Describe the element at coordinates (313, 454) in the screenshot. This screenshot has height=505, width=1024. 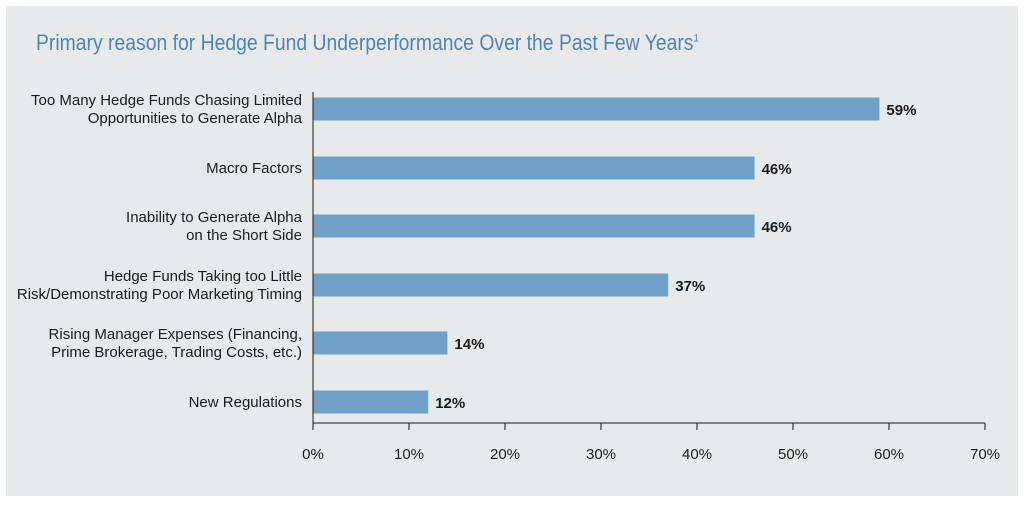
I see `x-tick-label-0: 0%` at that location.